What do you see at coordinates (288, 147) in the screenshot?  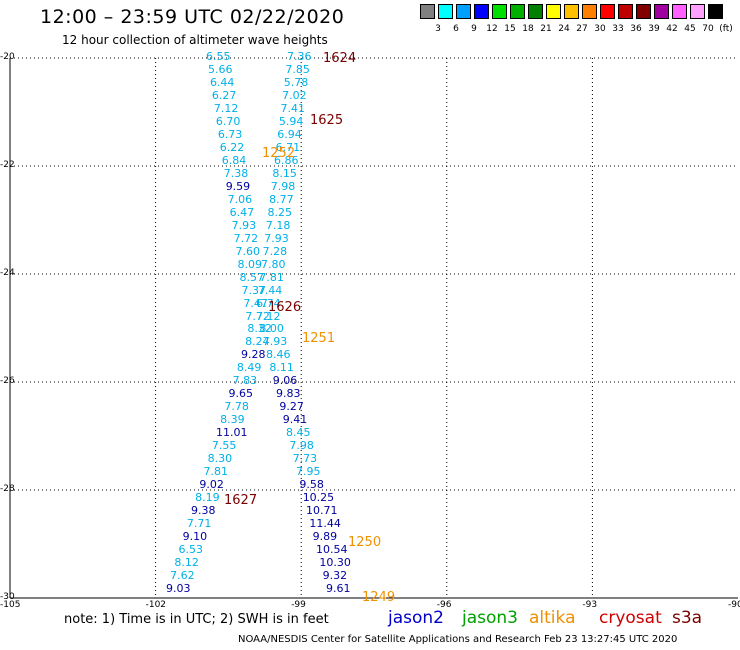 I see `wave-height-value: 6.71` at bounding box center [288, 147].